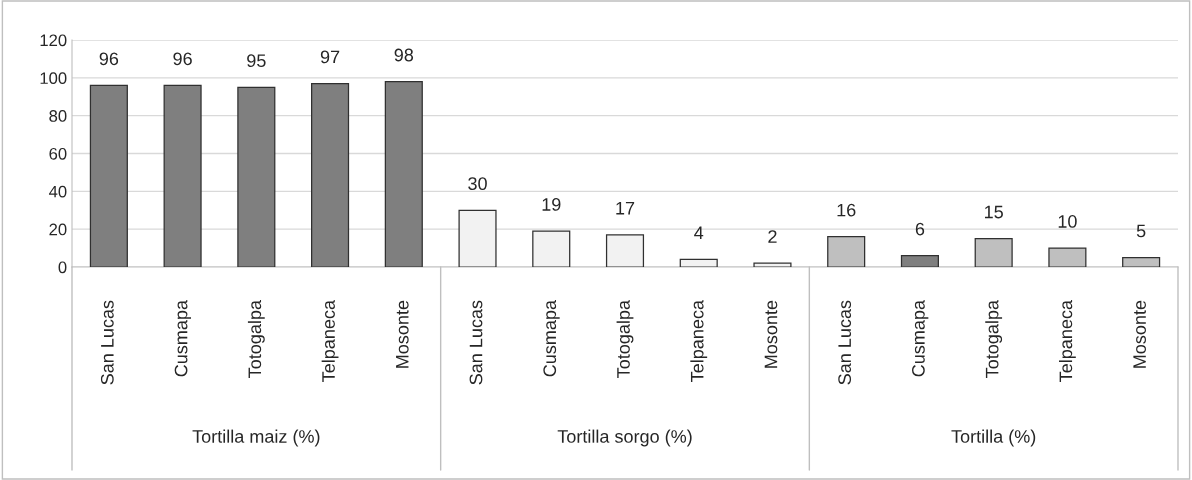 The height and width of the screenshot is (480, 1192). Describe the element at coordinates (624, 438) in the screenshot. I see `text: Tortilla sorgo (%)` at that location.